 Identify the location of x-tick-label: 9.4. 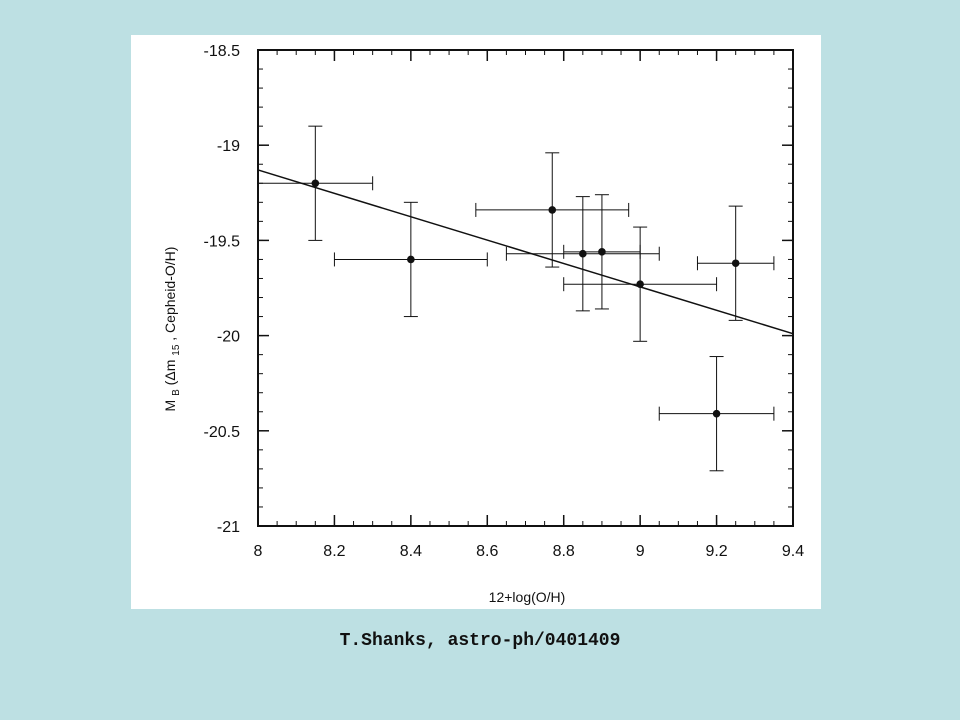
(793, 551).